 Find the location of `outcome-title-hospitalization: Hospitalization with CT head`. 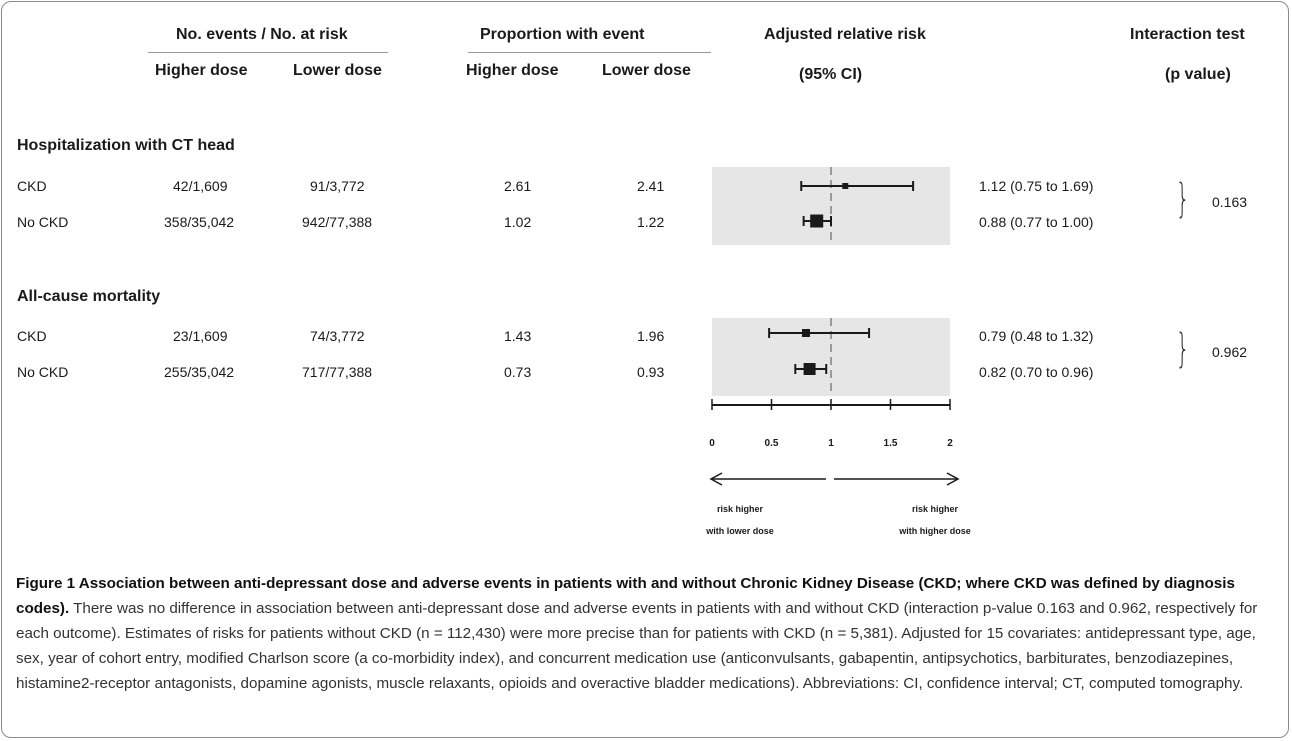

outcome-title-hospitalization: Hospitalization with CT head is located at coordinates (126, 145).